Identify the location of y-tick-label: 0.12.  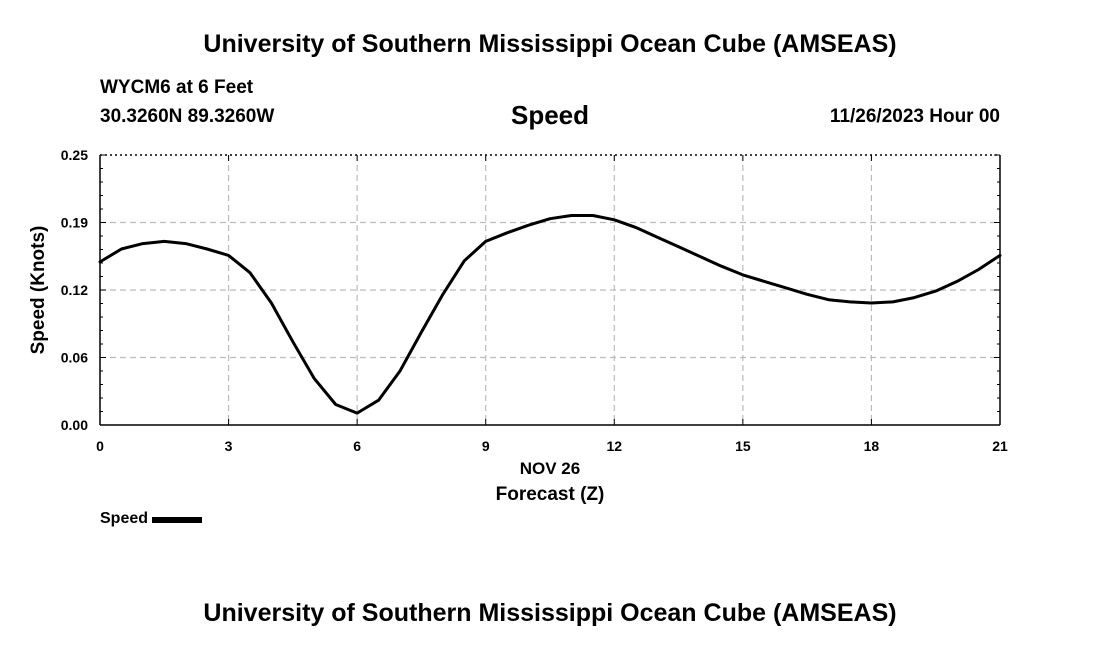
(74, 290).